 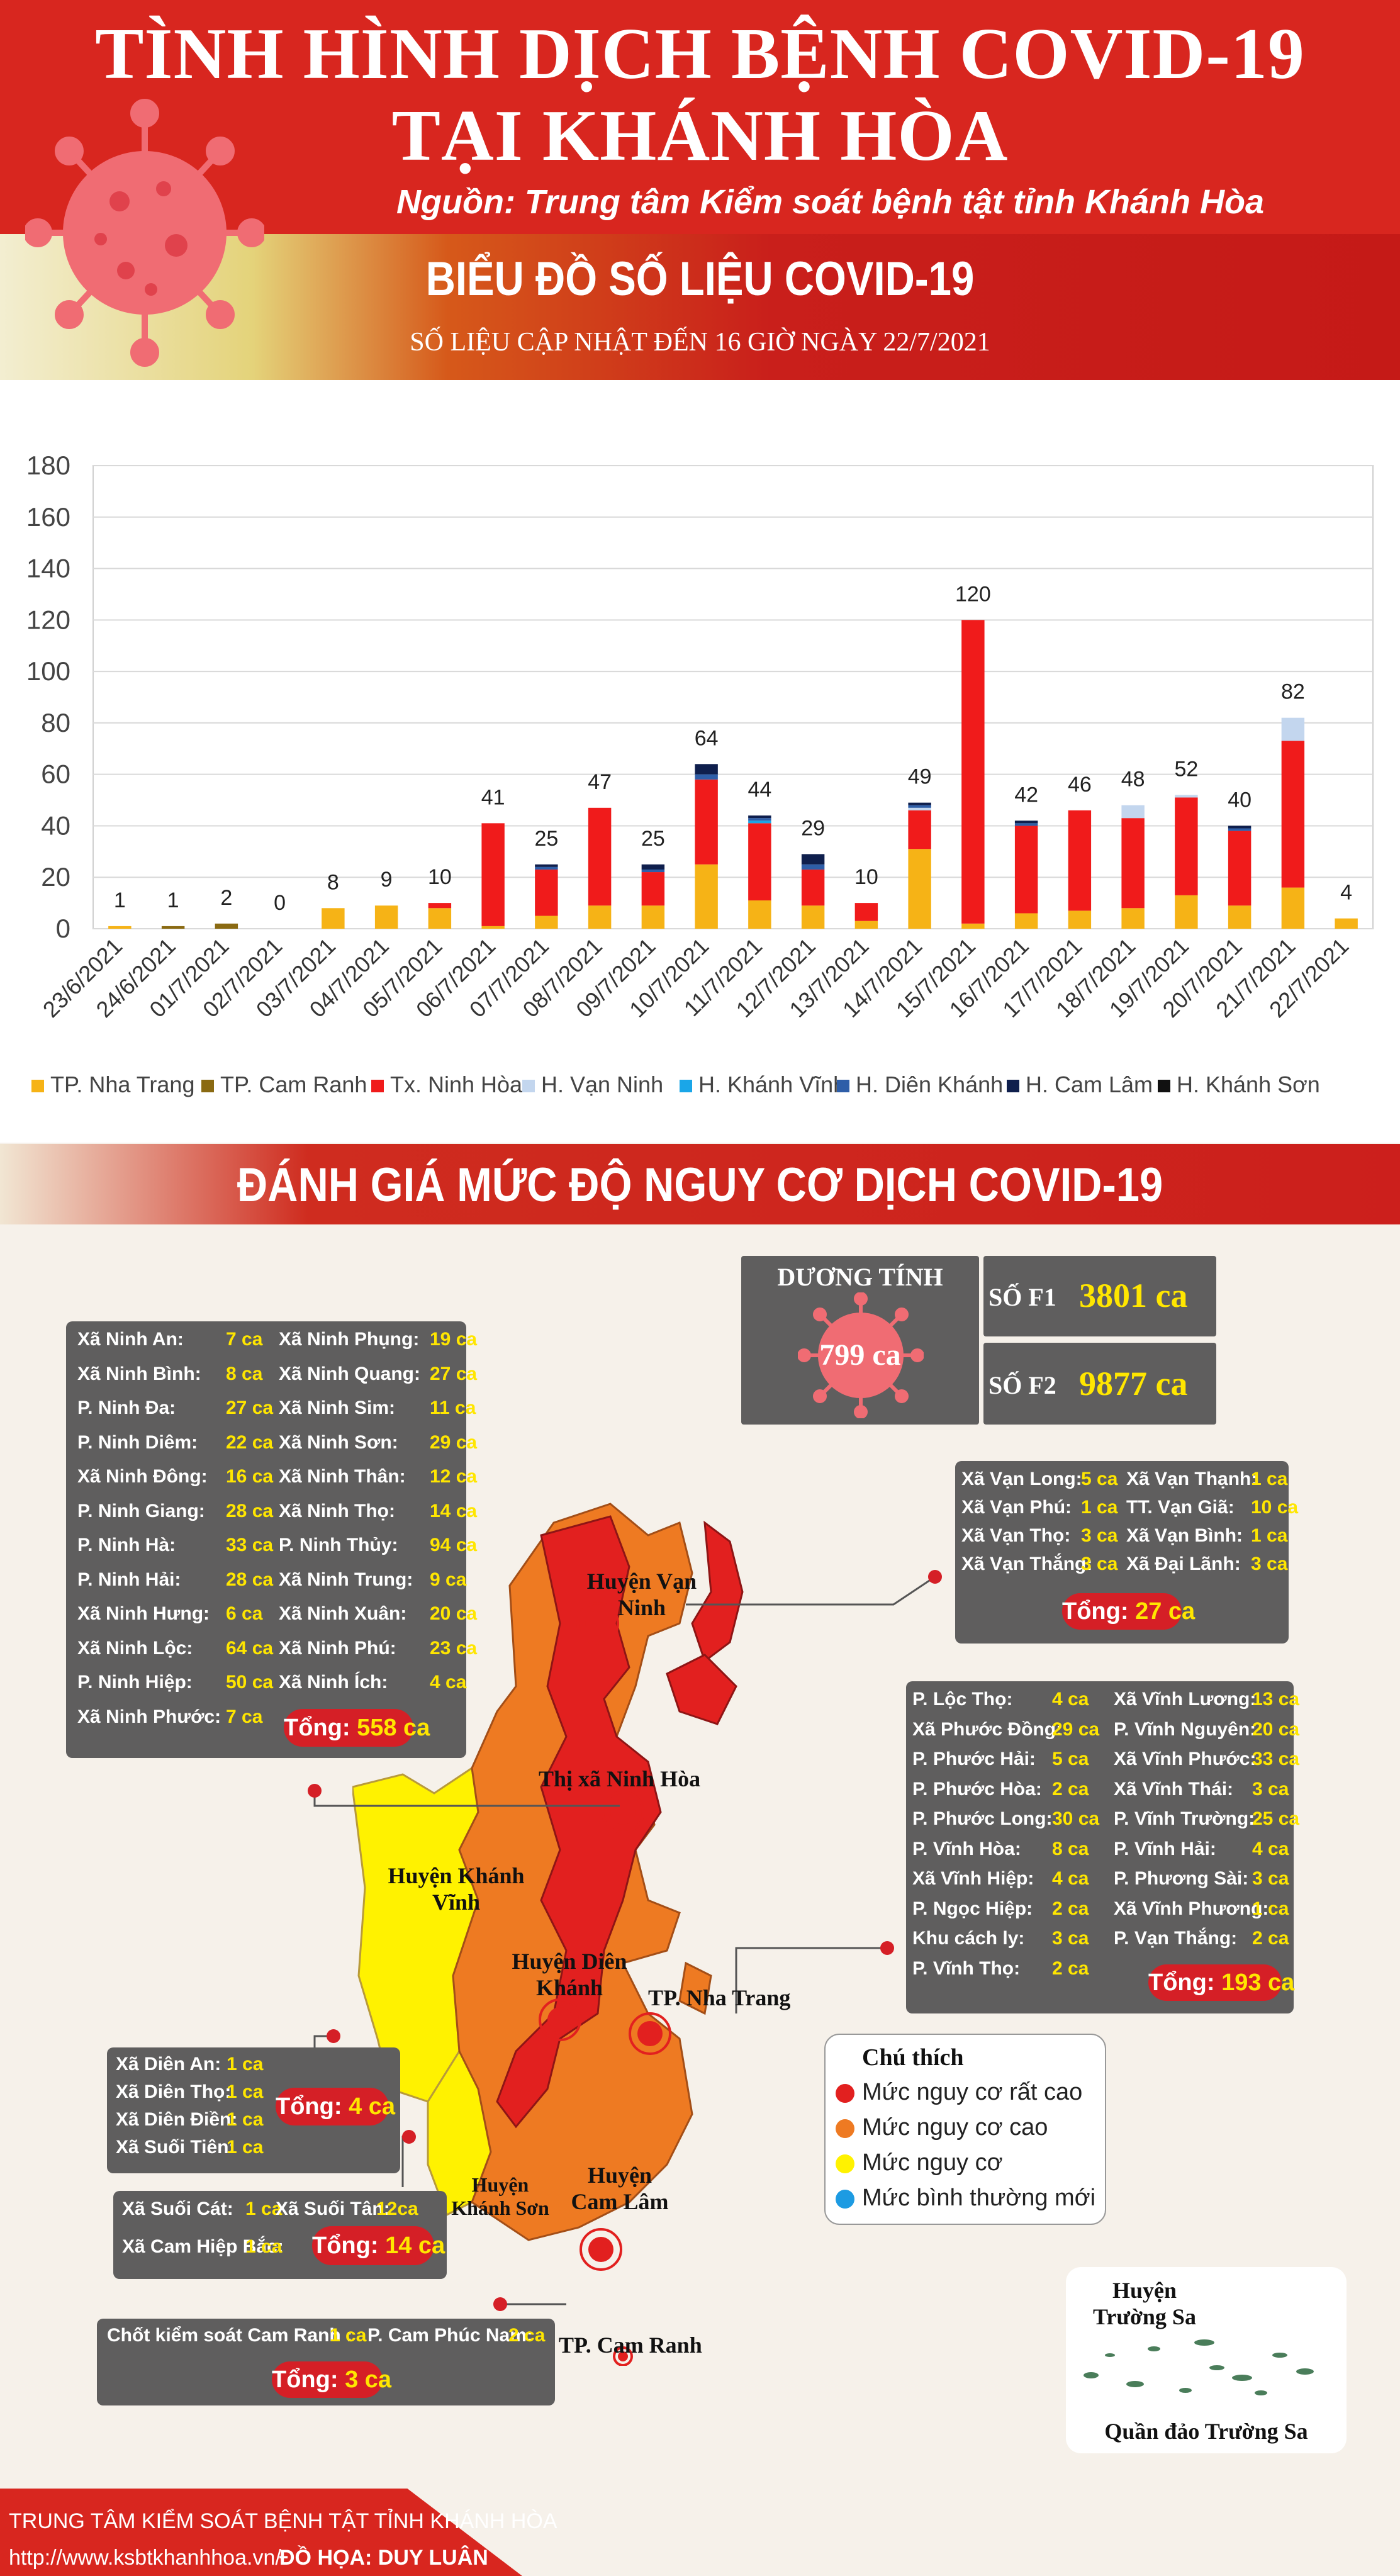 I want to click on y-tick-label: 120, so click(x=48, y=619).